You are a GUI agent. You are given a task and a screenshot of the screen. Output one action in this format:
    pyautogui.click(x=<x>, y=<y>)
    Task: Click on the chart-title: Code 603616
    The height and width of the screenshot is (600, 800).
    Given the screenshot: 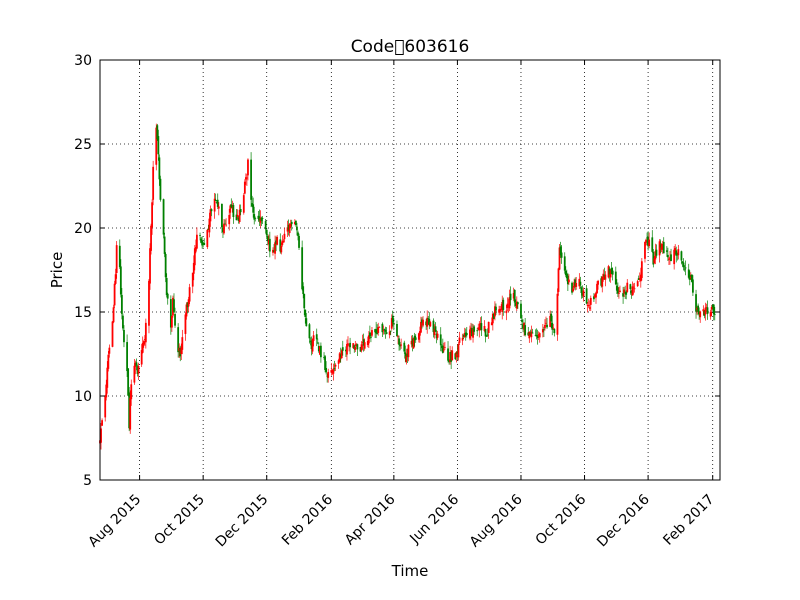 What is the action you would take?
    pyautogui.click(x=410, y=47)
    